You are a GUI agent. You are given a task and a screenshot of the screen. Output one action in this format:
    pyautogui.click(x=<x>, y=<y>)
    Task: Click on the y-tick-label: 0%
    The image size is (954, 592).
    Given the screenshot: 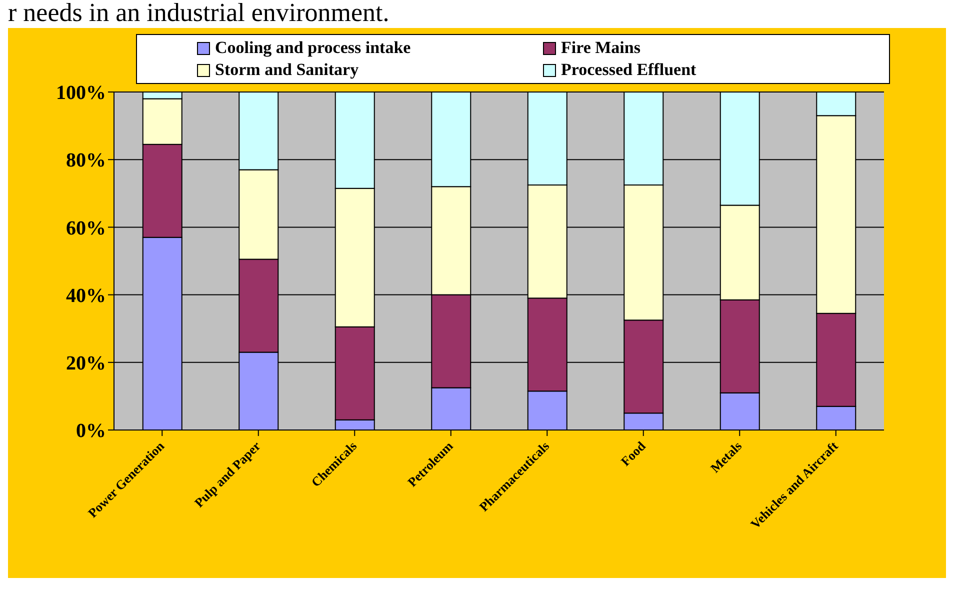 What is the action you would take?
    pyautogui.click(x=91, y=431)
    